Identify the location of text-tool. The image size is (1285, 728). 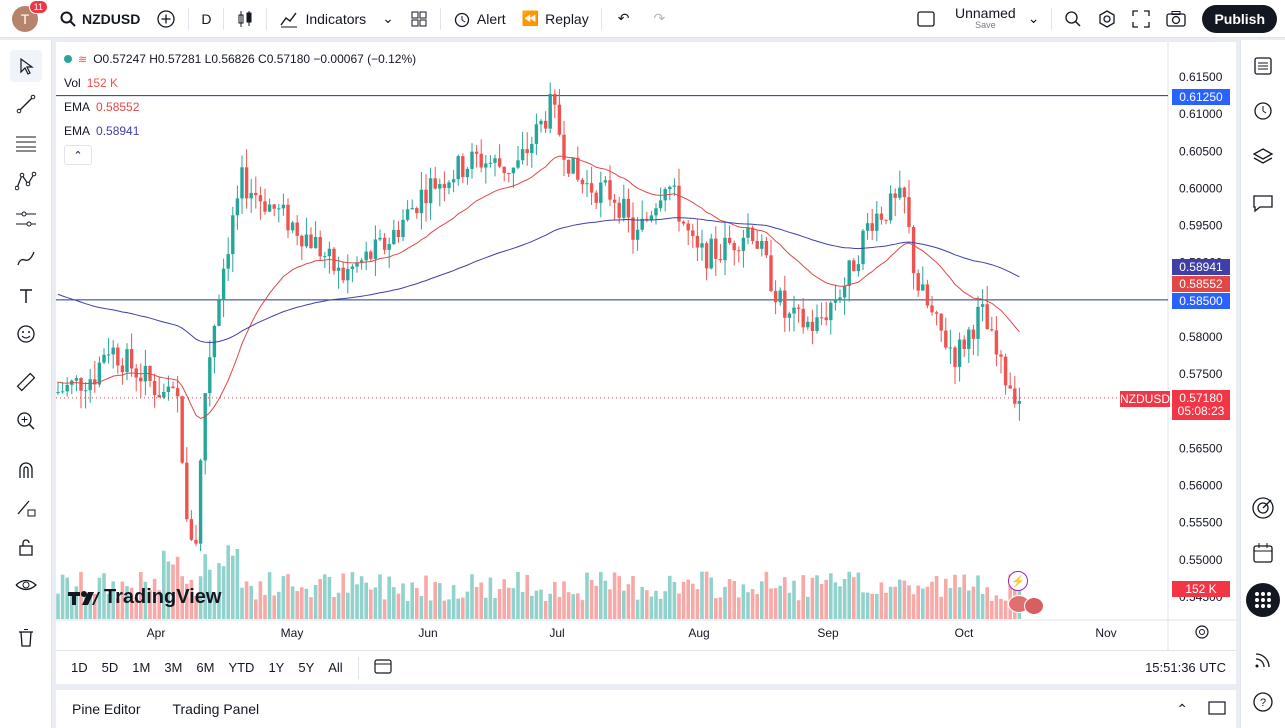
(26, 296).